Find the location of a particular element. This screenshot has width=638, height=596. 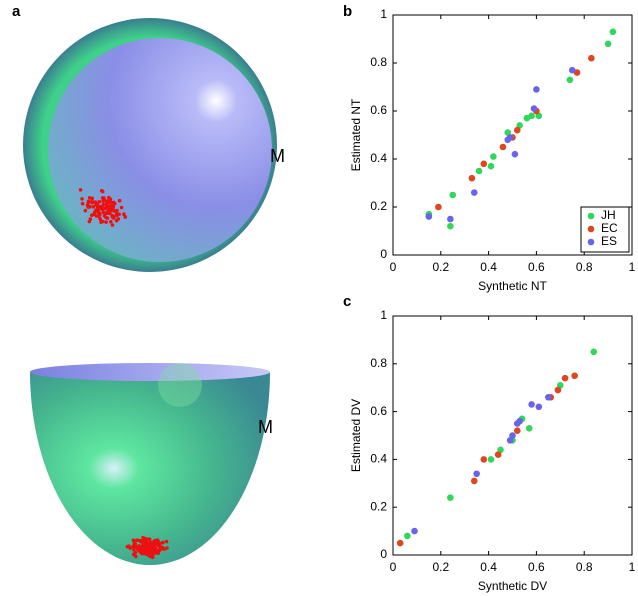

x-tick-label: 0.8 is located at coordinates (584, 567).